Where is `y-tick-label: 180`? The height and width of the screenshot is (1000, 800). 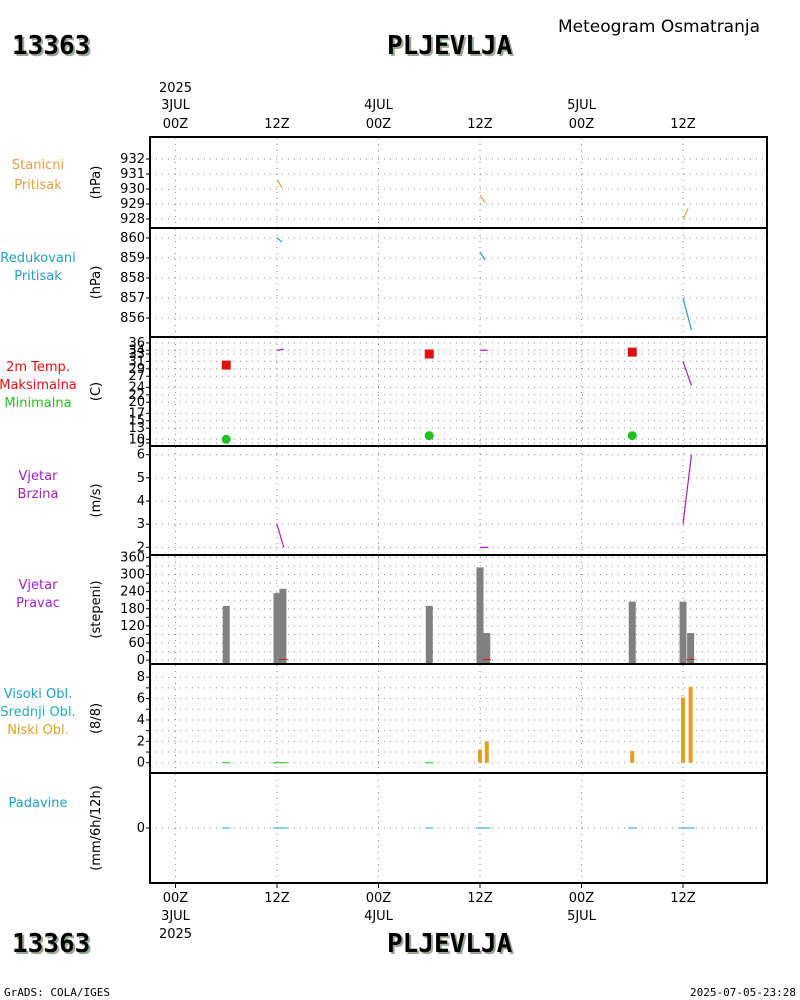
y-tick-label: 180 is located at coordinates (132, 609).